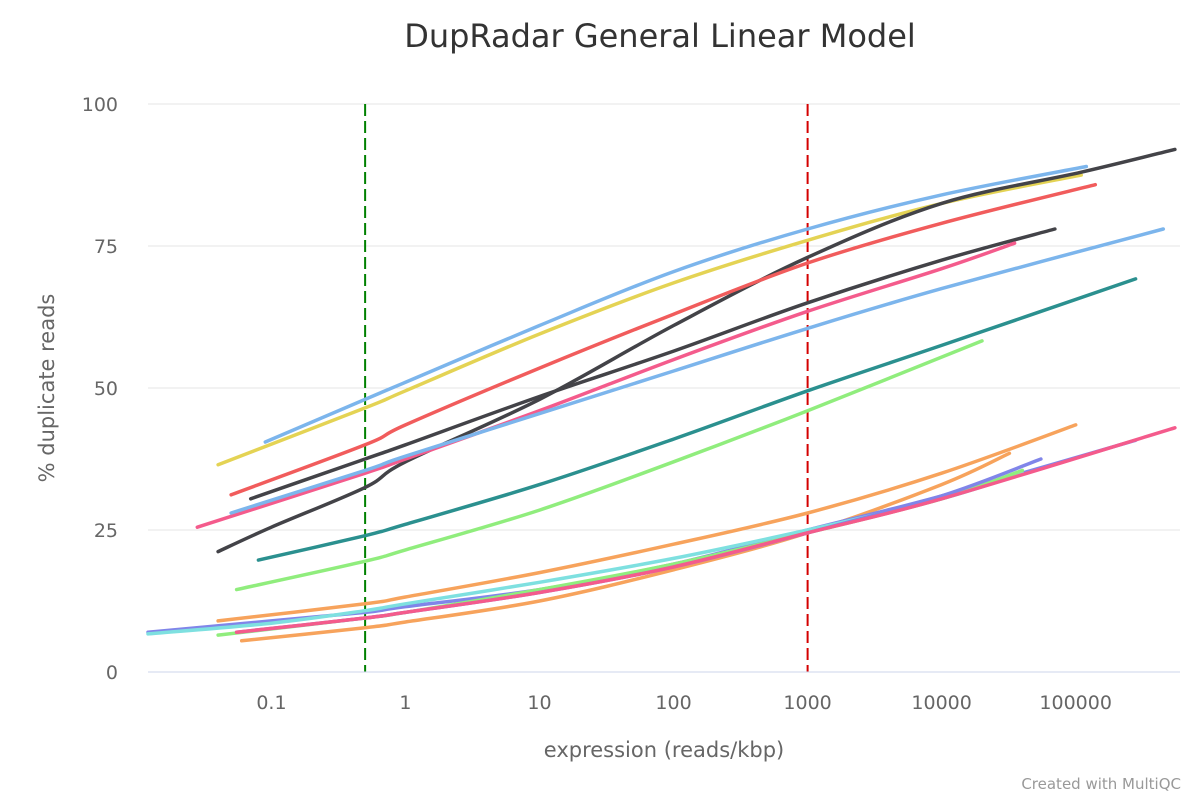 The width and height of the screenshot is (1200, 800). What do you see at coordinates (539, 703) in the screenshot?
I see `x-tick-label: 10` at bounding box center [539, 703].